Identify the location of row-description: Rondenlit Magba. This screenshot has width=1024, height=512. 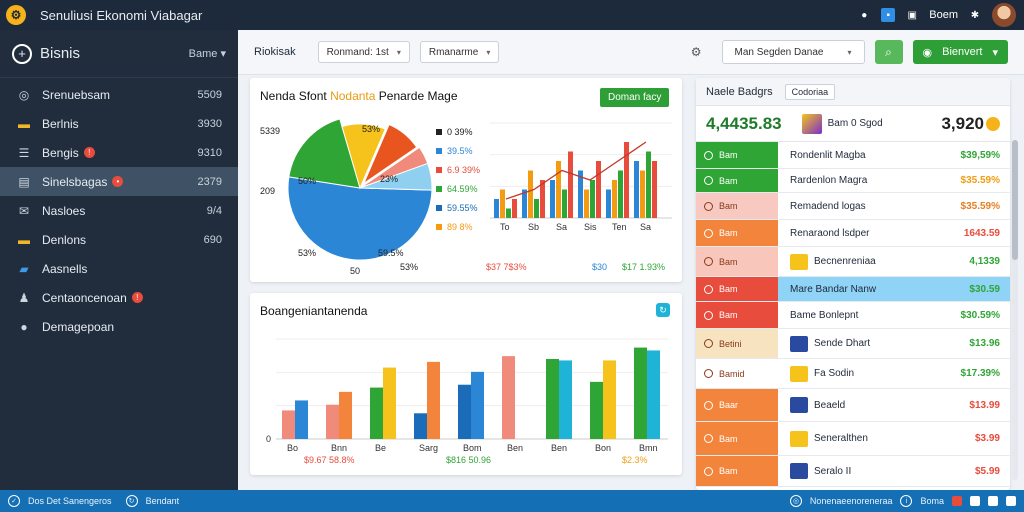
(869, 155).